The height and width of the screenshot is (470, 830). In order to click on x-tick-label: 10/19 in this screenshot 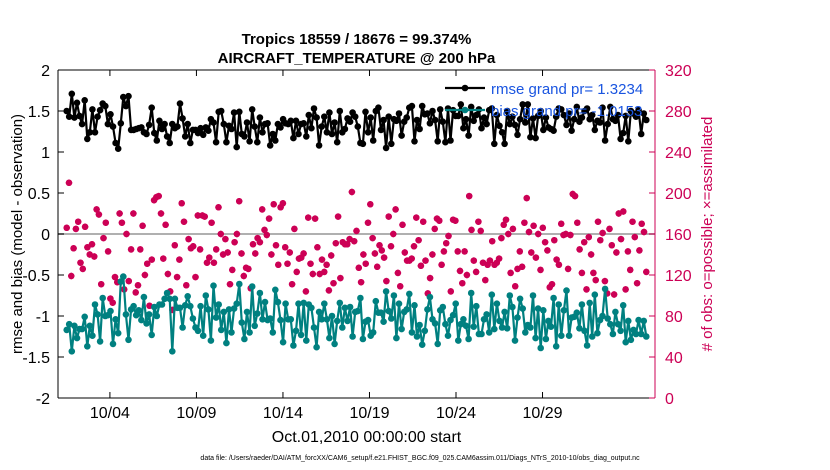, I will do `click(369, 413)`.